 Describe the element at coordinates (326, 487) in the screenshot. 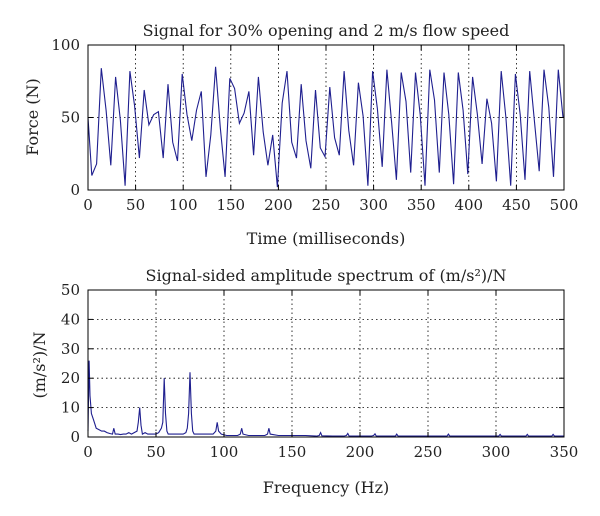

I see `x-axis-label: Frequency (Hz)` at that location.